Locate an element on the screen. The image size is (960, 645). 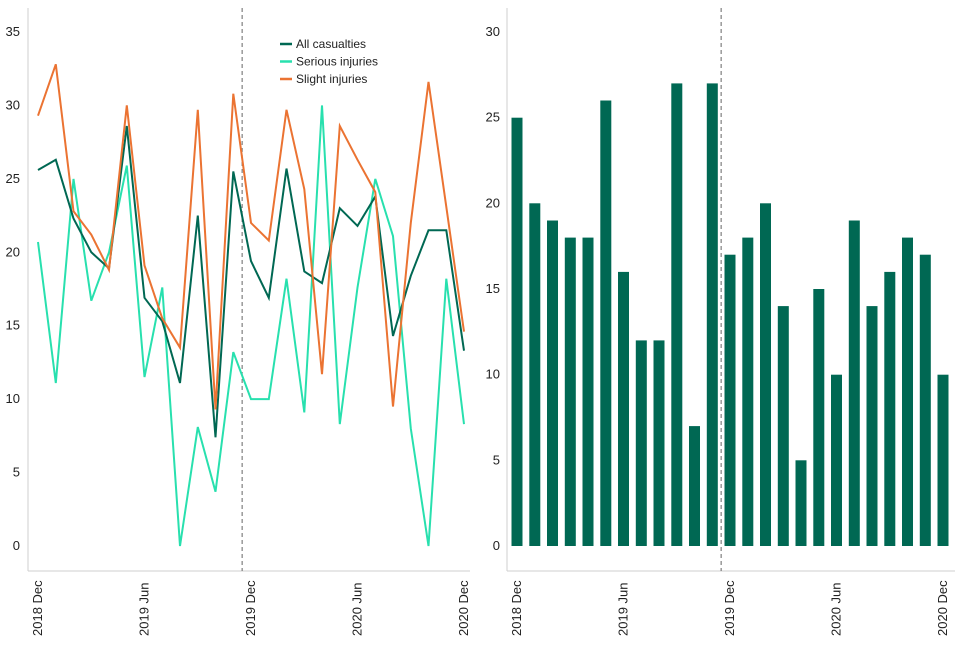
right-y-tick-label: 20 is located at coordinates (493, 202).